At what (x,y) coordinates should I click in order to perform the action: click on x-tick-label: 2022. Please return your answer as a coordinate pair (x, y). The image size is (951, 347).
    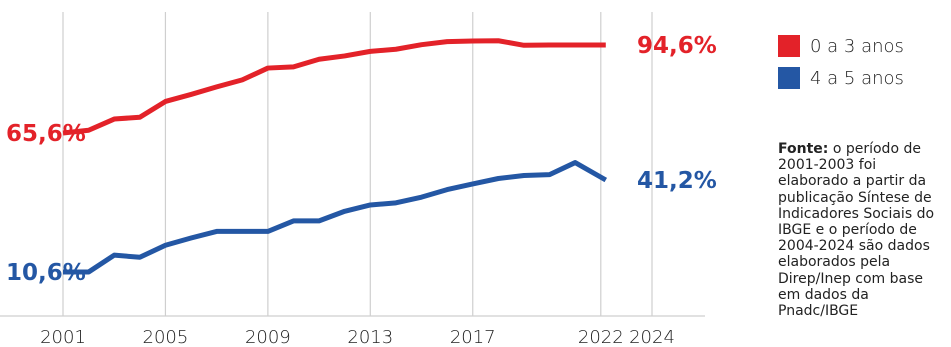
    Looking at the image, I should click on (601, 337).